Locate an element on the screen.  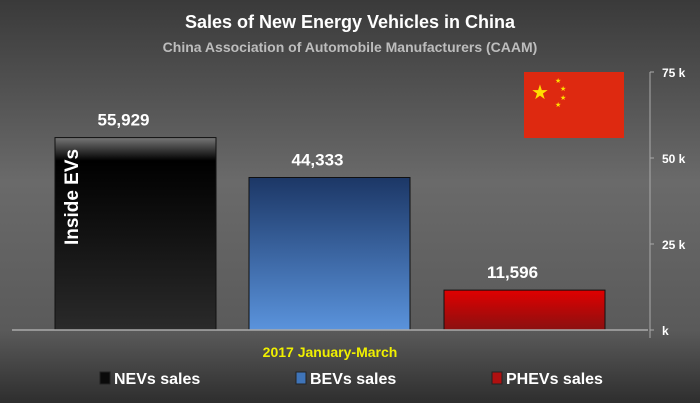
y-tick-label: 75 k is located at coordinates (674, 73).